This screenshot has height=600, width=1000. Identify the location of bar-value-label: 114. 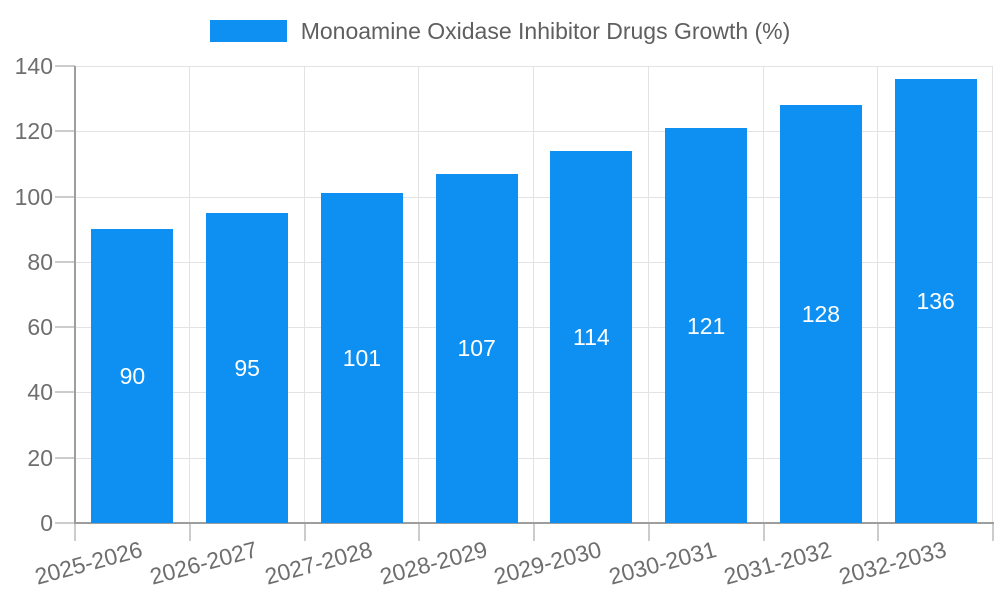
(591, 336).